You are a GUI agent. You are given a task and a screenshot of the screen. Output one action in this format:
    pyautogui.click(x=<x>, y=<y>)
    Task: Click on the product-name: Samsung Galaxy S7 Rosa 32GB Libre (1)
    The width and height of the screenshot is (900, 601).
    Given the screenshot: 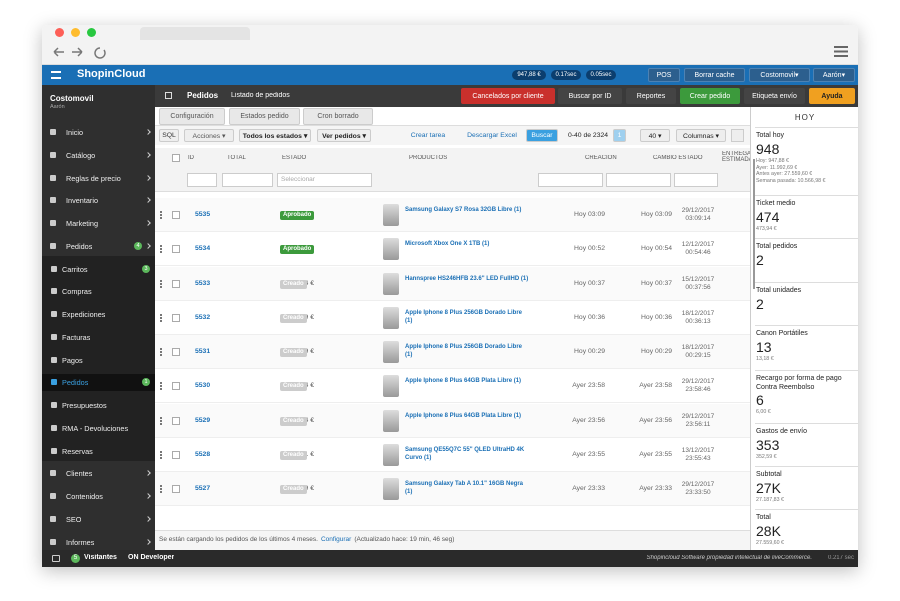 What is the action you would take?
    pyautogui.click(x=463, y=210)
    